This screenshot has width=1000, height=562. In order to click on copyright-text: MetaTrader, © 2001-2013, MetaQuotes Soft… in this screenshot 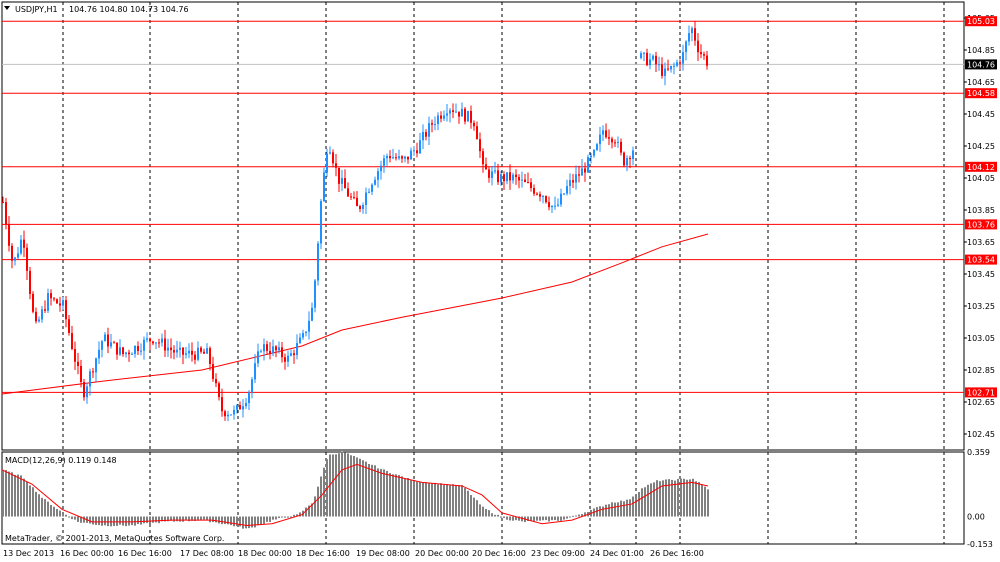, I will do `click(114, 538)`.